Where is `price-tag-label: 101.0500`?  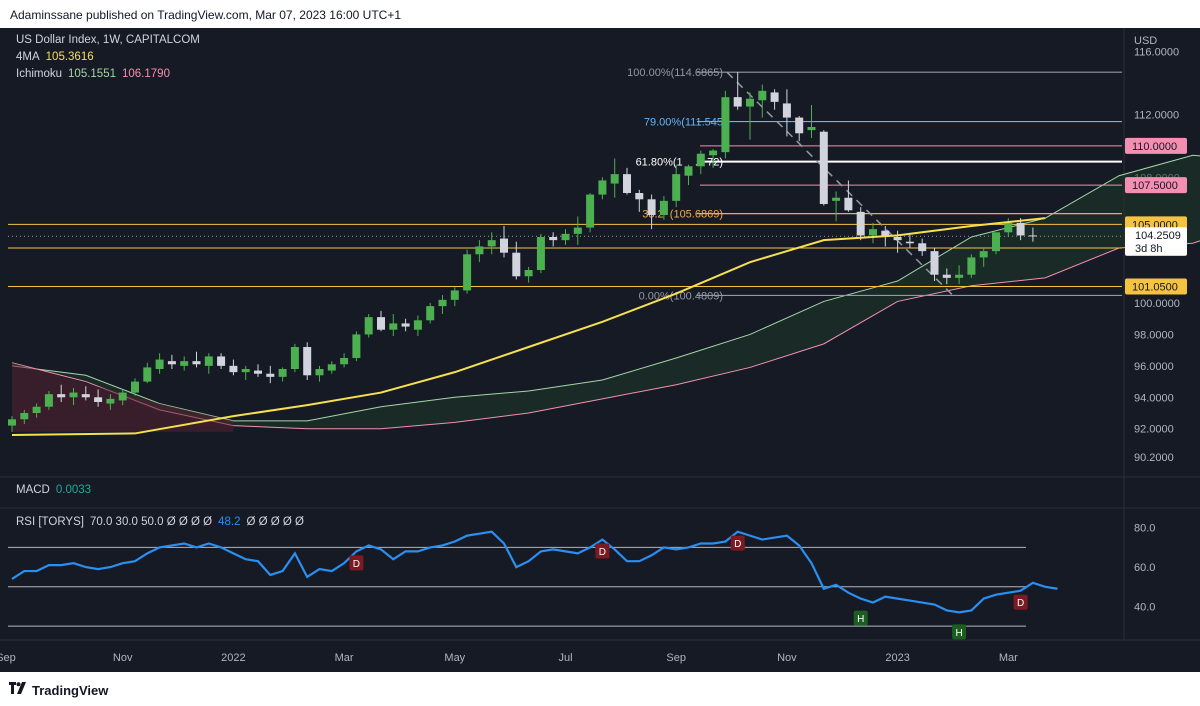 price-tag-label: 101.0500 is located at coordinates (1155, 288).